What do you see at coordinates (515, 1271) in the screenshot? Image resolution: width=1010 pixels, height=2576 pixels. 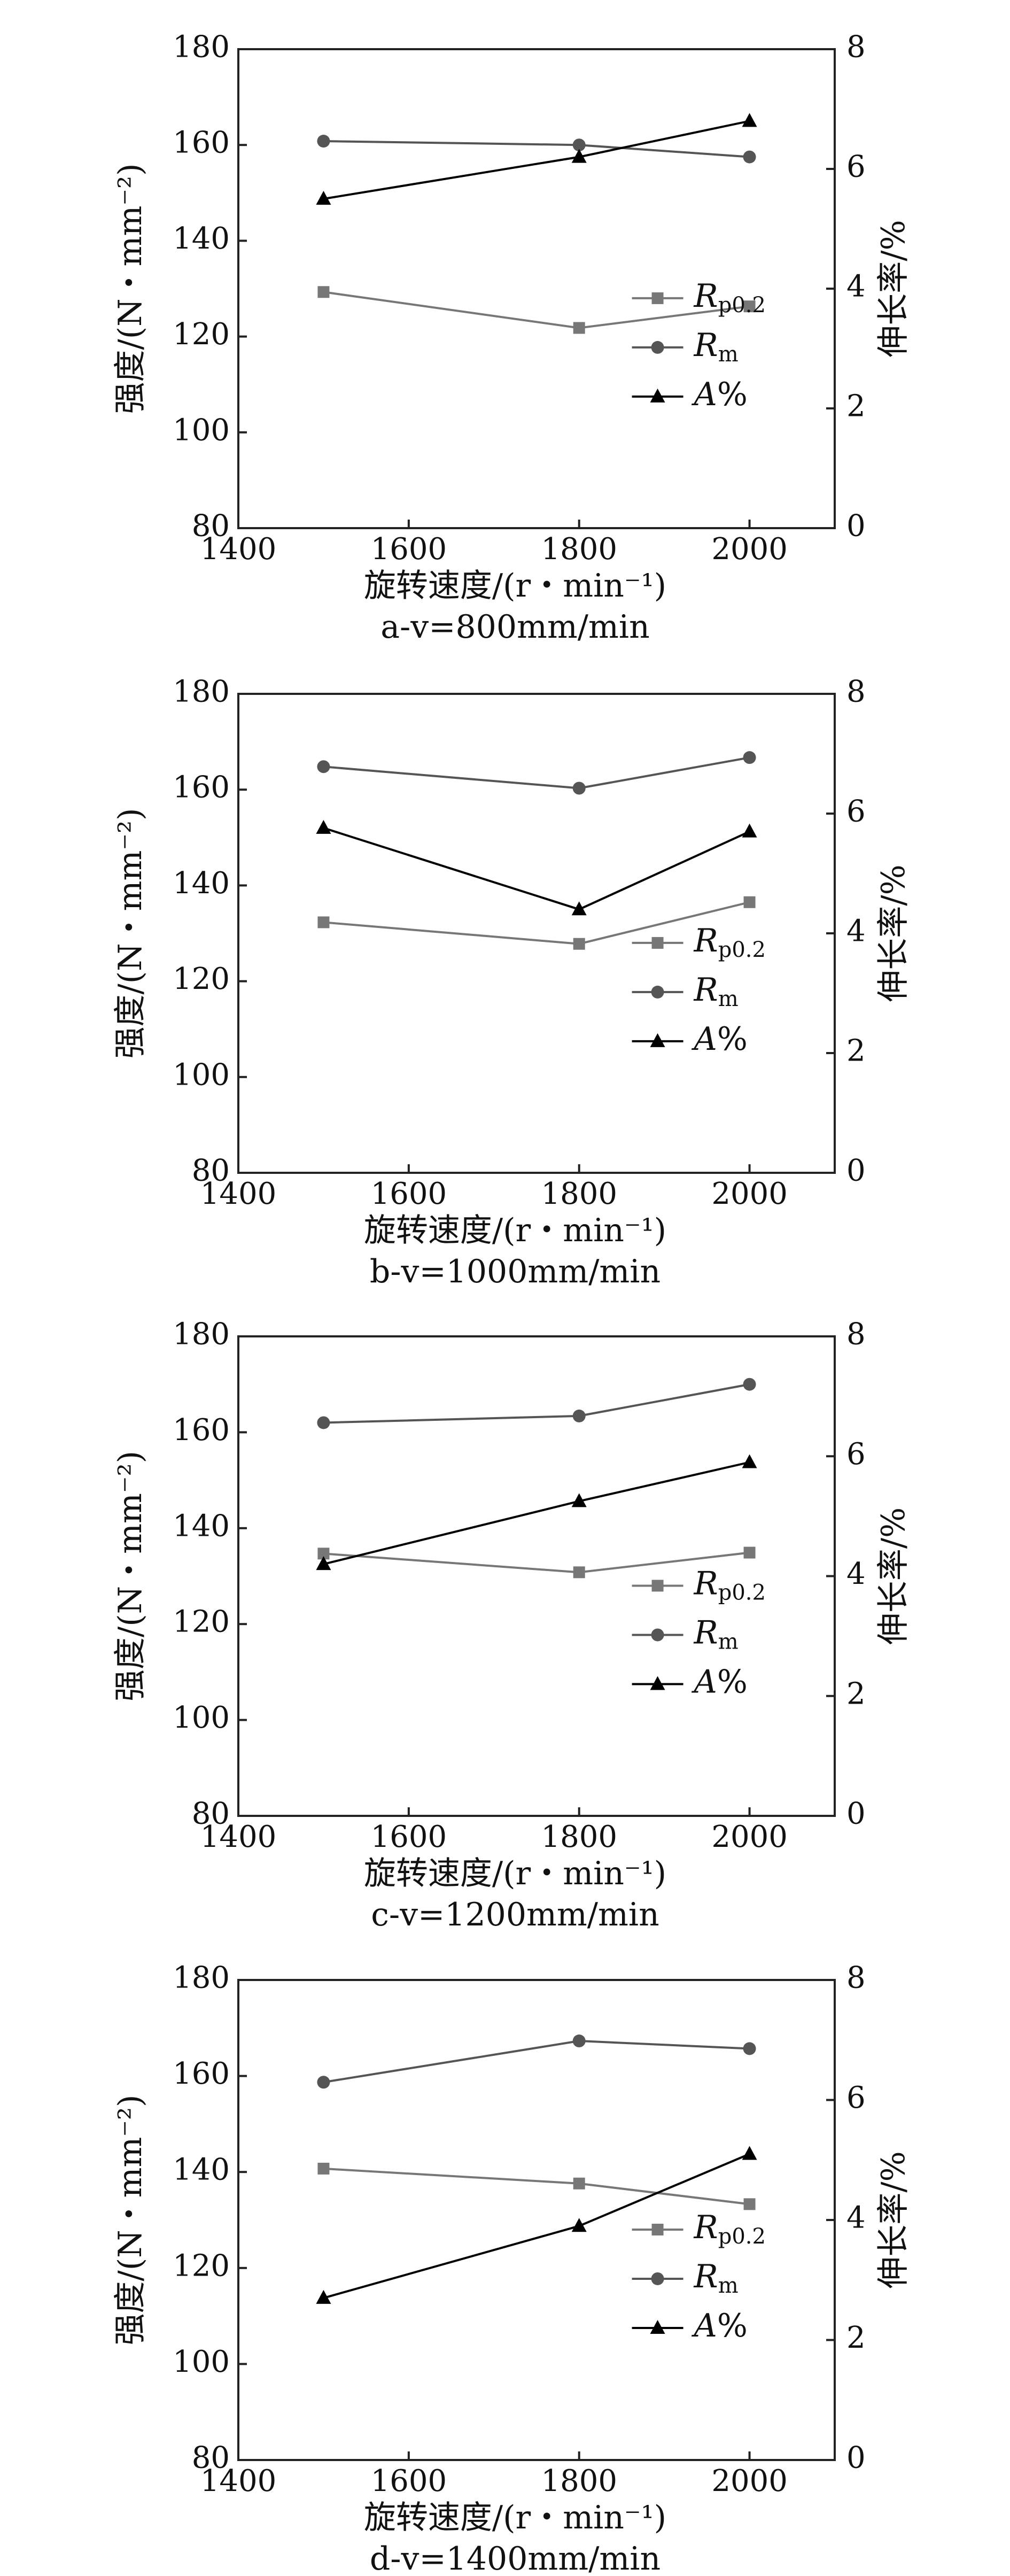 I see `chart-caption: b-v=1000mm/min` at bounding box center [515, 1271].